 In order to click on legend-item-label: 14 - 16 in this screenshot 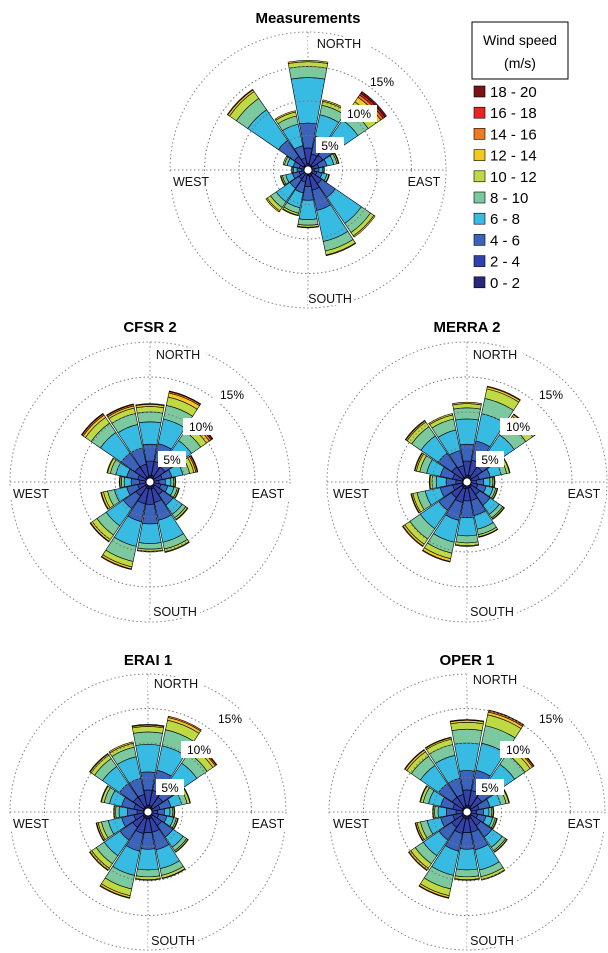, I will do `click(513, 134)`.